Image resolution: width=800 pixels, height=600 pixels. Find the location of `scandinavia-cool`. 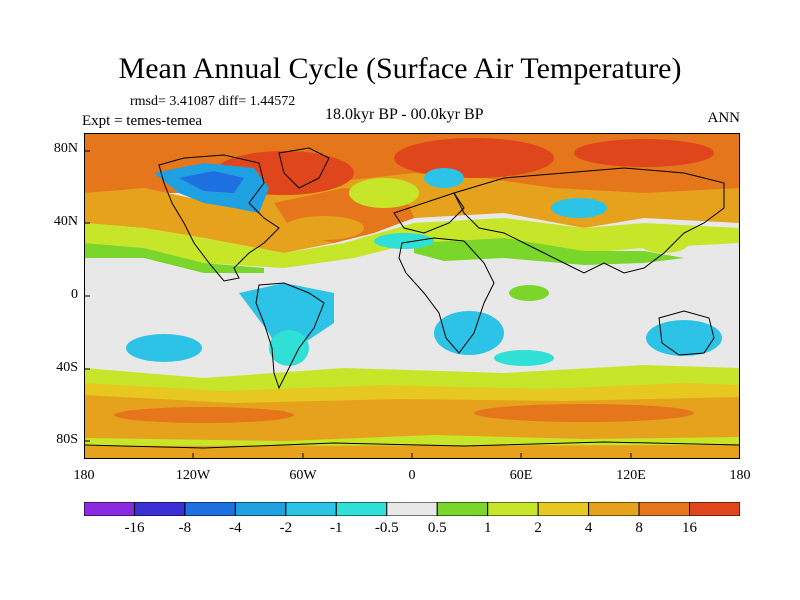

scandinavia-cool is located at coordinates (444, 178).